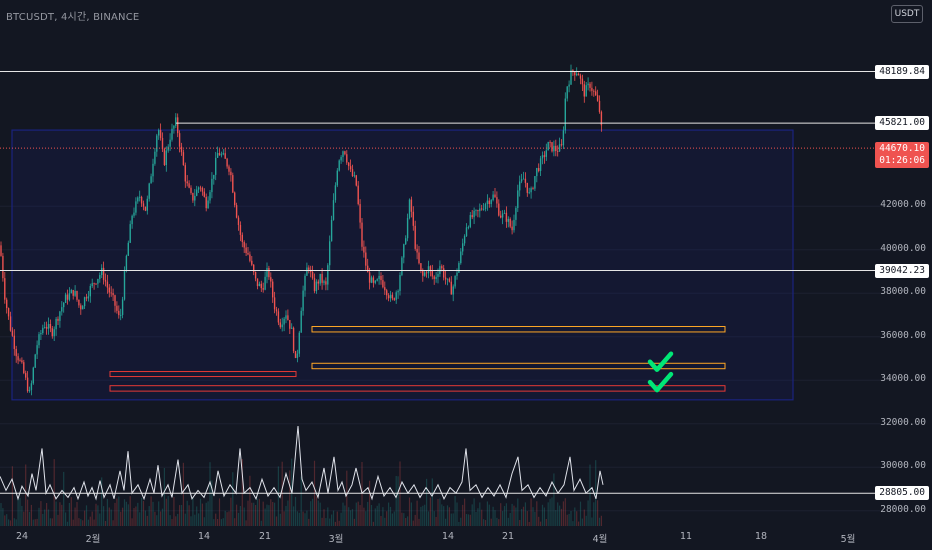  Describe the element at coordinates (907, 14) in the screenshot. I see `currency-badge: USDT` at that location.